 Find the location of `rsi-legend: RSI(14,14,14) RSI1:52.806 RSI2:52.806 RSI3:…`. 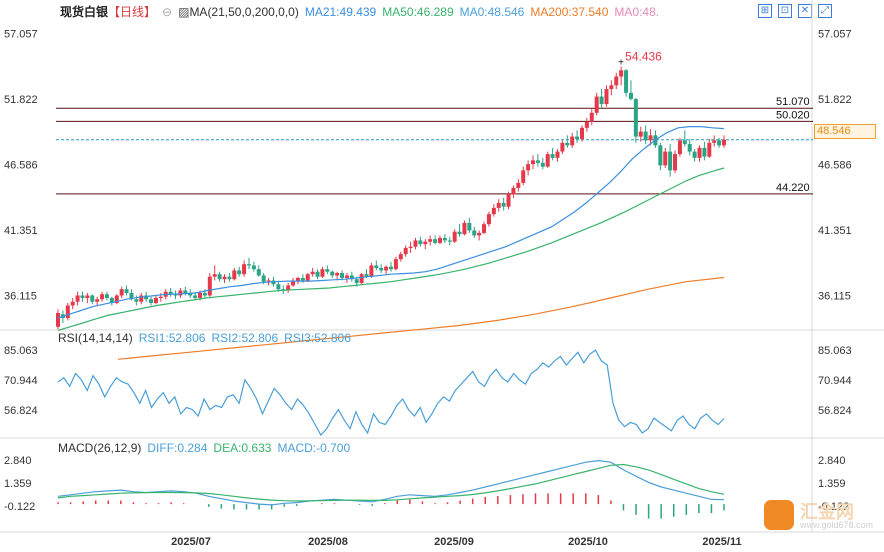

rsi-legend: RSI(14,14,14) RSI1:52.806 RSI2:52.806 RSI3:… is located at coordinates (204, 338).